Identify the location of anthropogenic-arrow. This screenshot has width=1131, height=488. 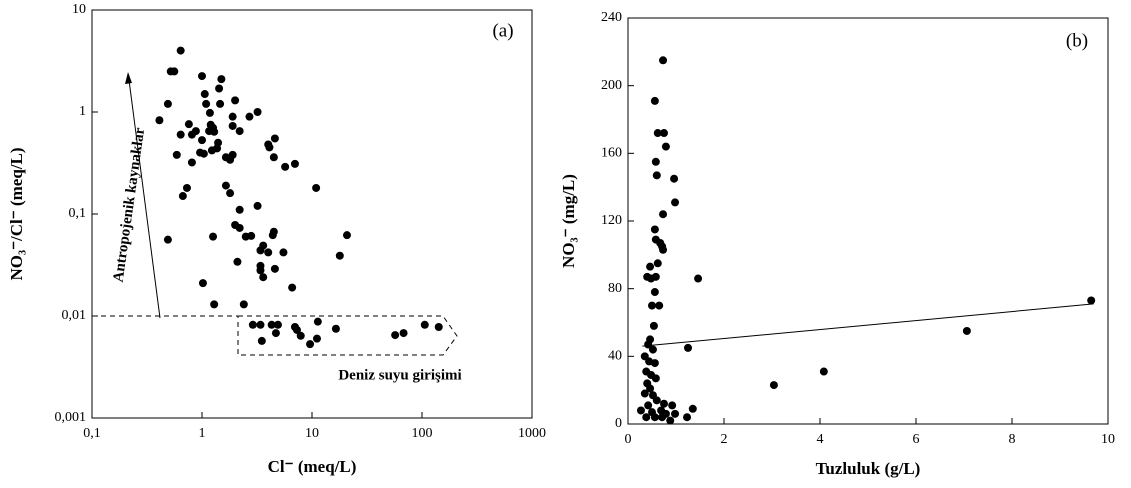
(144, 199).